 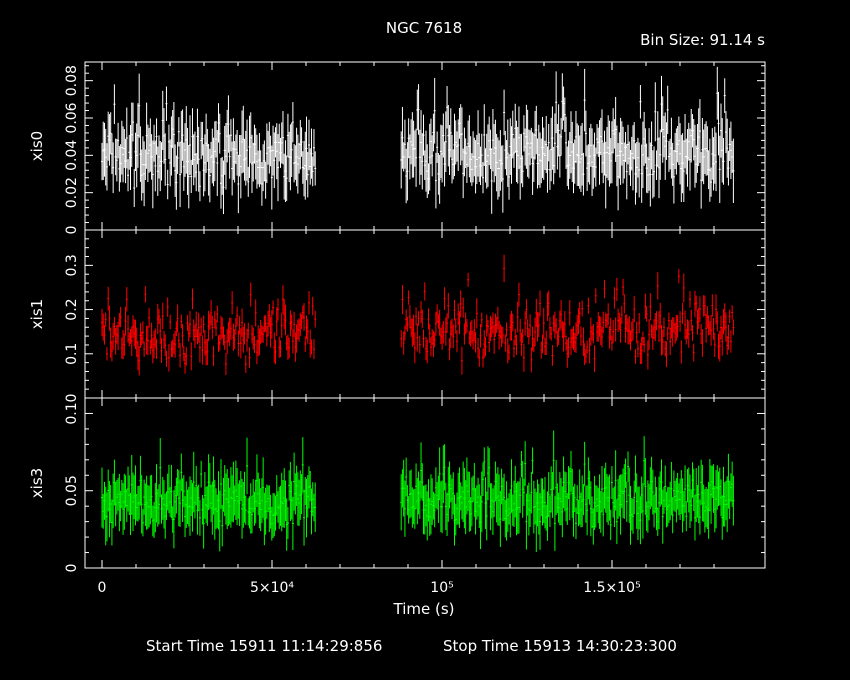 What do you see at coordinates (102, 588) in the screenshot?
I see `x-tick-label: 0` at bounding box center [102, 588].